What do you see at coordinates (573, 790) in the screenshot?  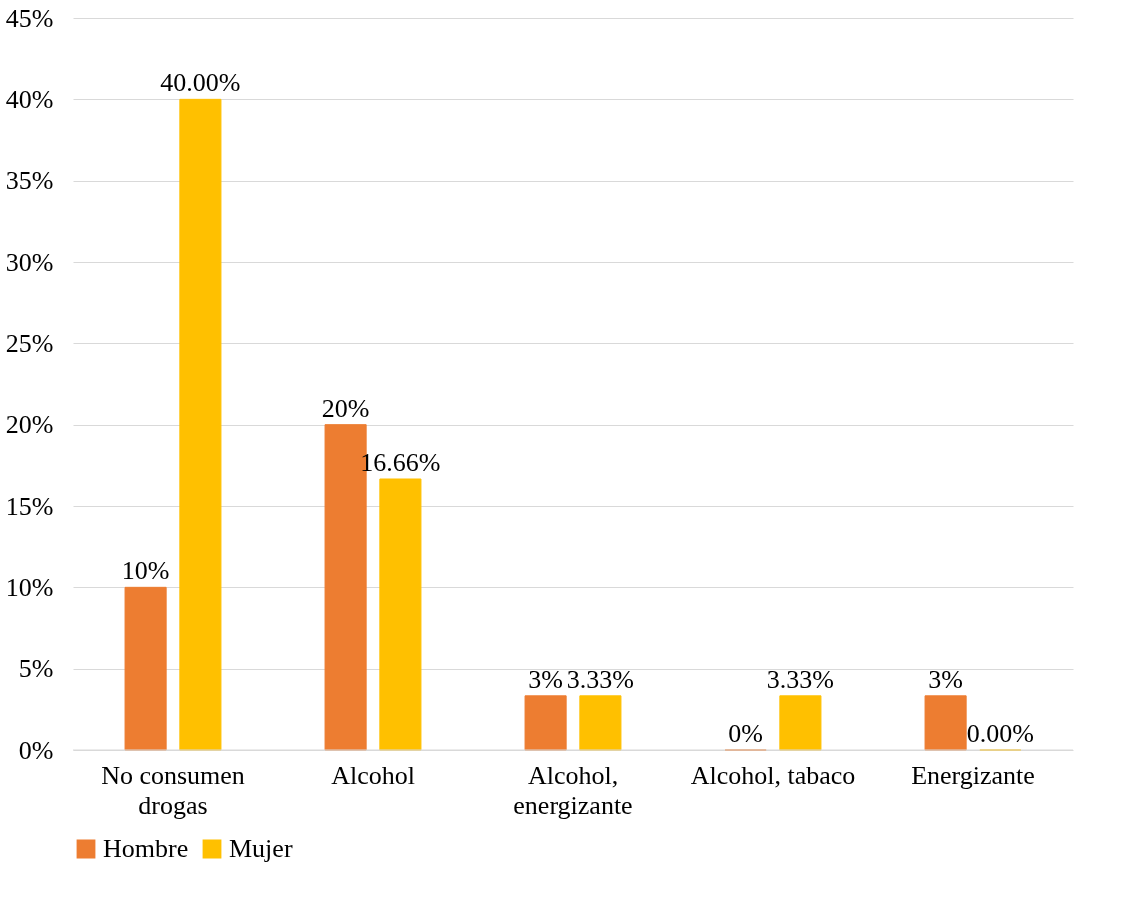 I see `x-tick-label: Alcohol, energizante` at bounding box center [573, 790].